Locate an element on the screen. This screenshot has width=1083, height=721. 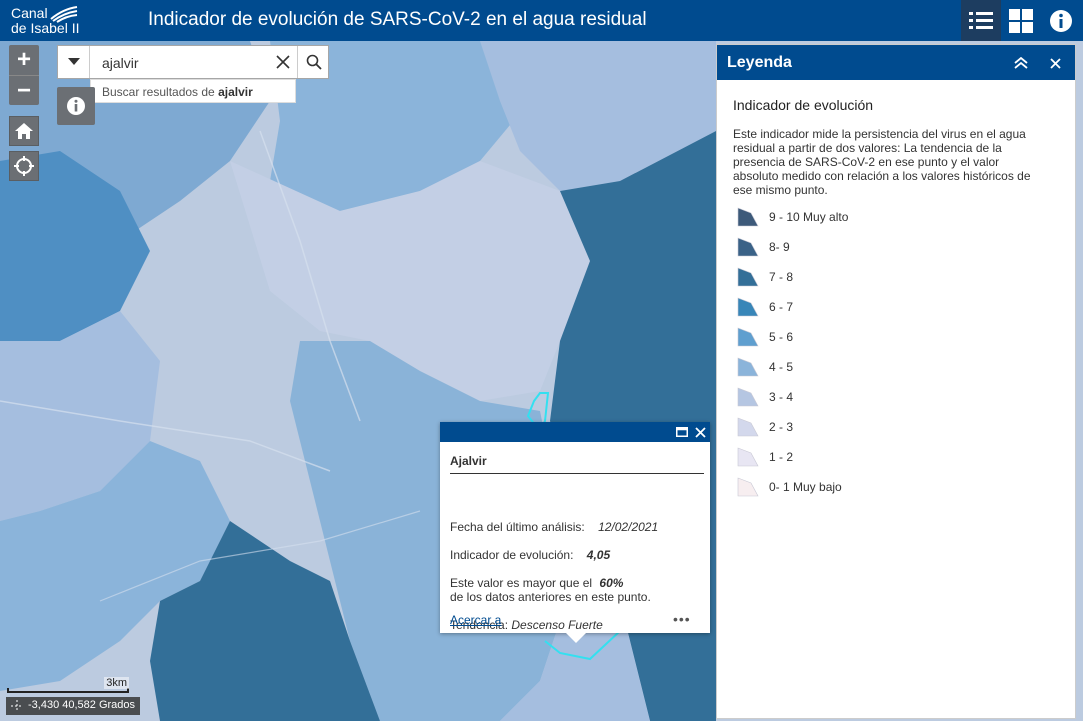
popup-maximize-button is located at coordinates (682, 432).